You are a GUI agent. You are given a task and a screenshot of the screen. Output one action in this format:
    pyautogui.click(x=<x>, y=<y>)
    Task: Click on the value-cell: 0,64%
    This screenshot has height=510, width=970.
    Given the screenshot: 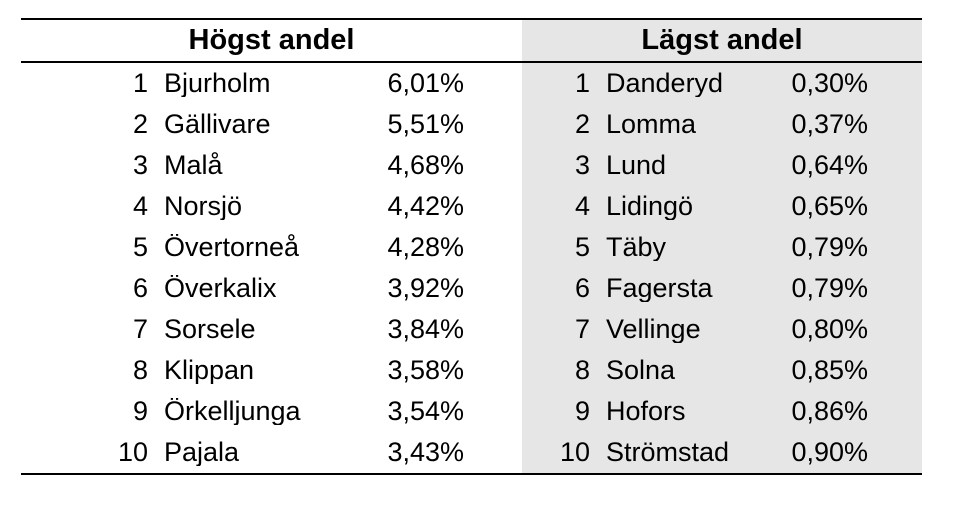 What is the action you would take?
    pyautogui.click(x=829, y=165)
    